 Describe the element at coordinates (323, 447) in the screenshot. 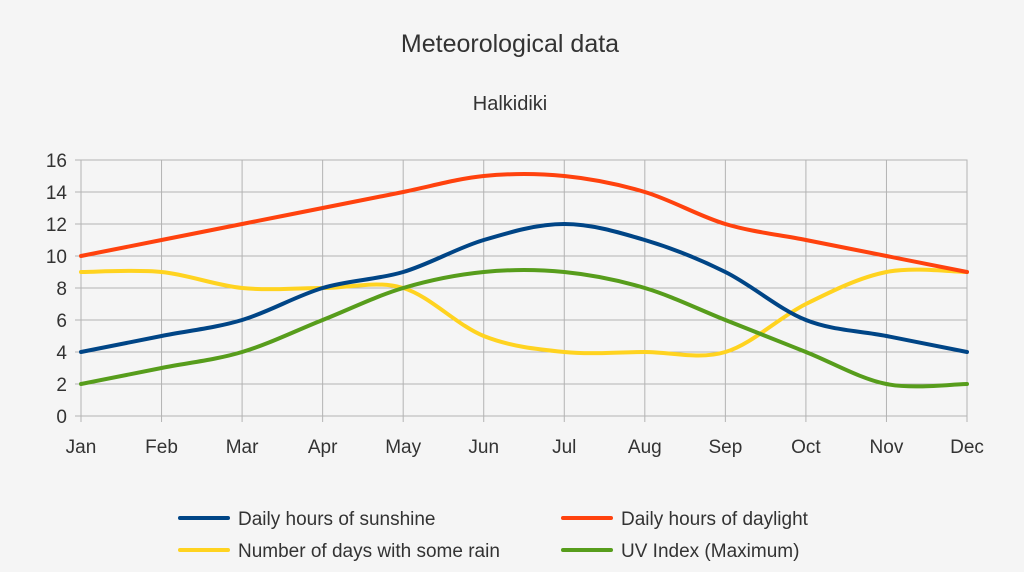

I see `x-tick-label: Apr` at that location.